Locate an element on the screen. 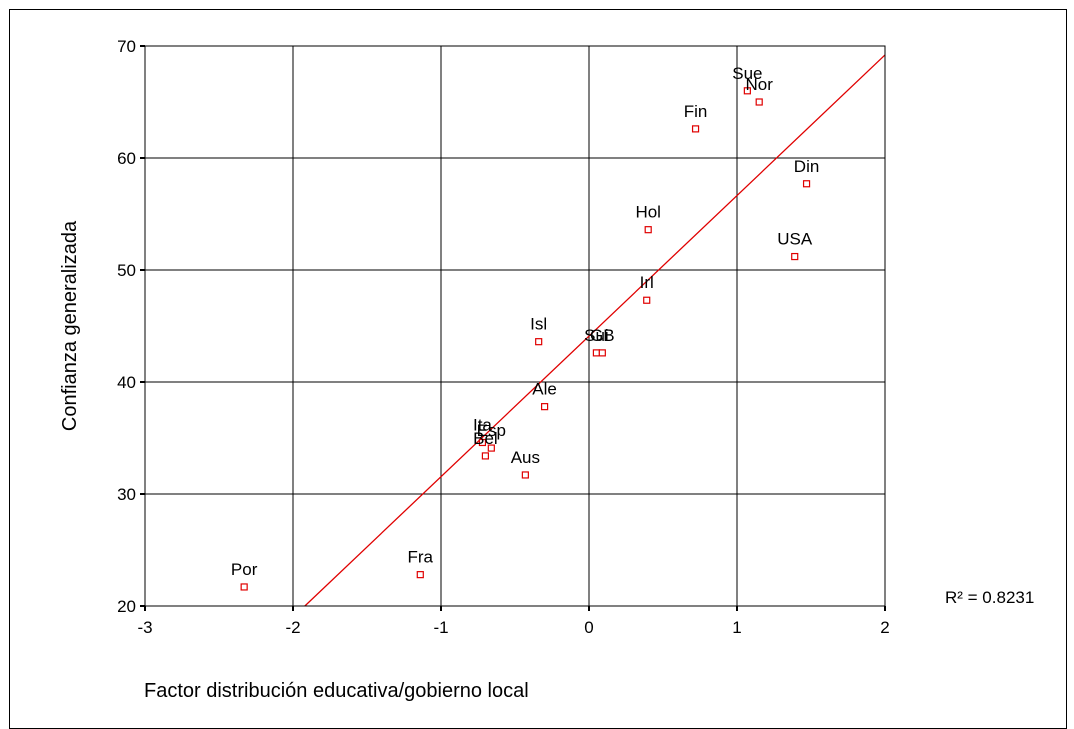 The width and height of the screenshot is (1074, 729). x-axis: -3 -2 -1 0 1 2 is located at coordinates (513, 621).